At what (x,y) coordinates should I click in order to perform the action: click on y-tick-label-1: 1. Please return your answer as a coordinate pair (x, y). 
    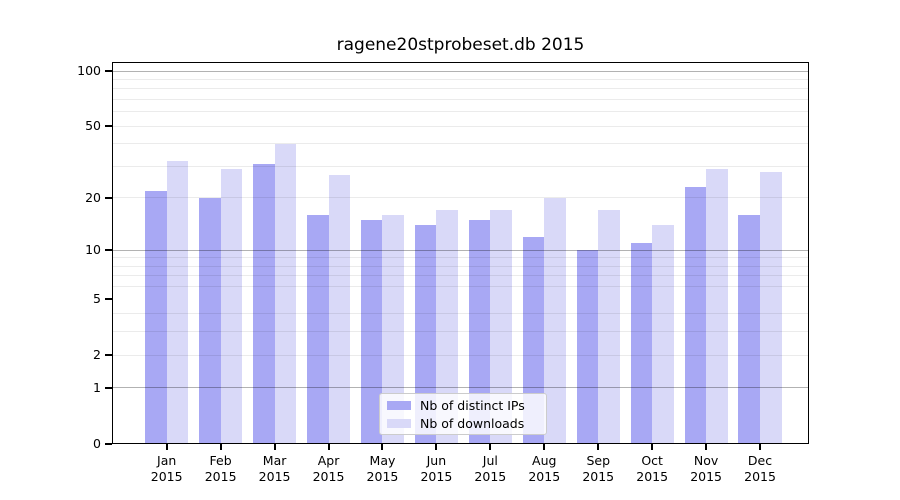
    Looking at the image, I should click on (97, 387).